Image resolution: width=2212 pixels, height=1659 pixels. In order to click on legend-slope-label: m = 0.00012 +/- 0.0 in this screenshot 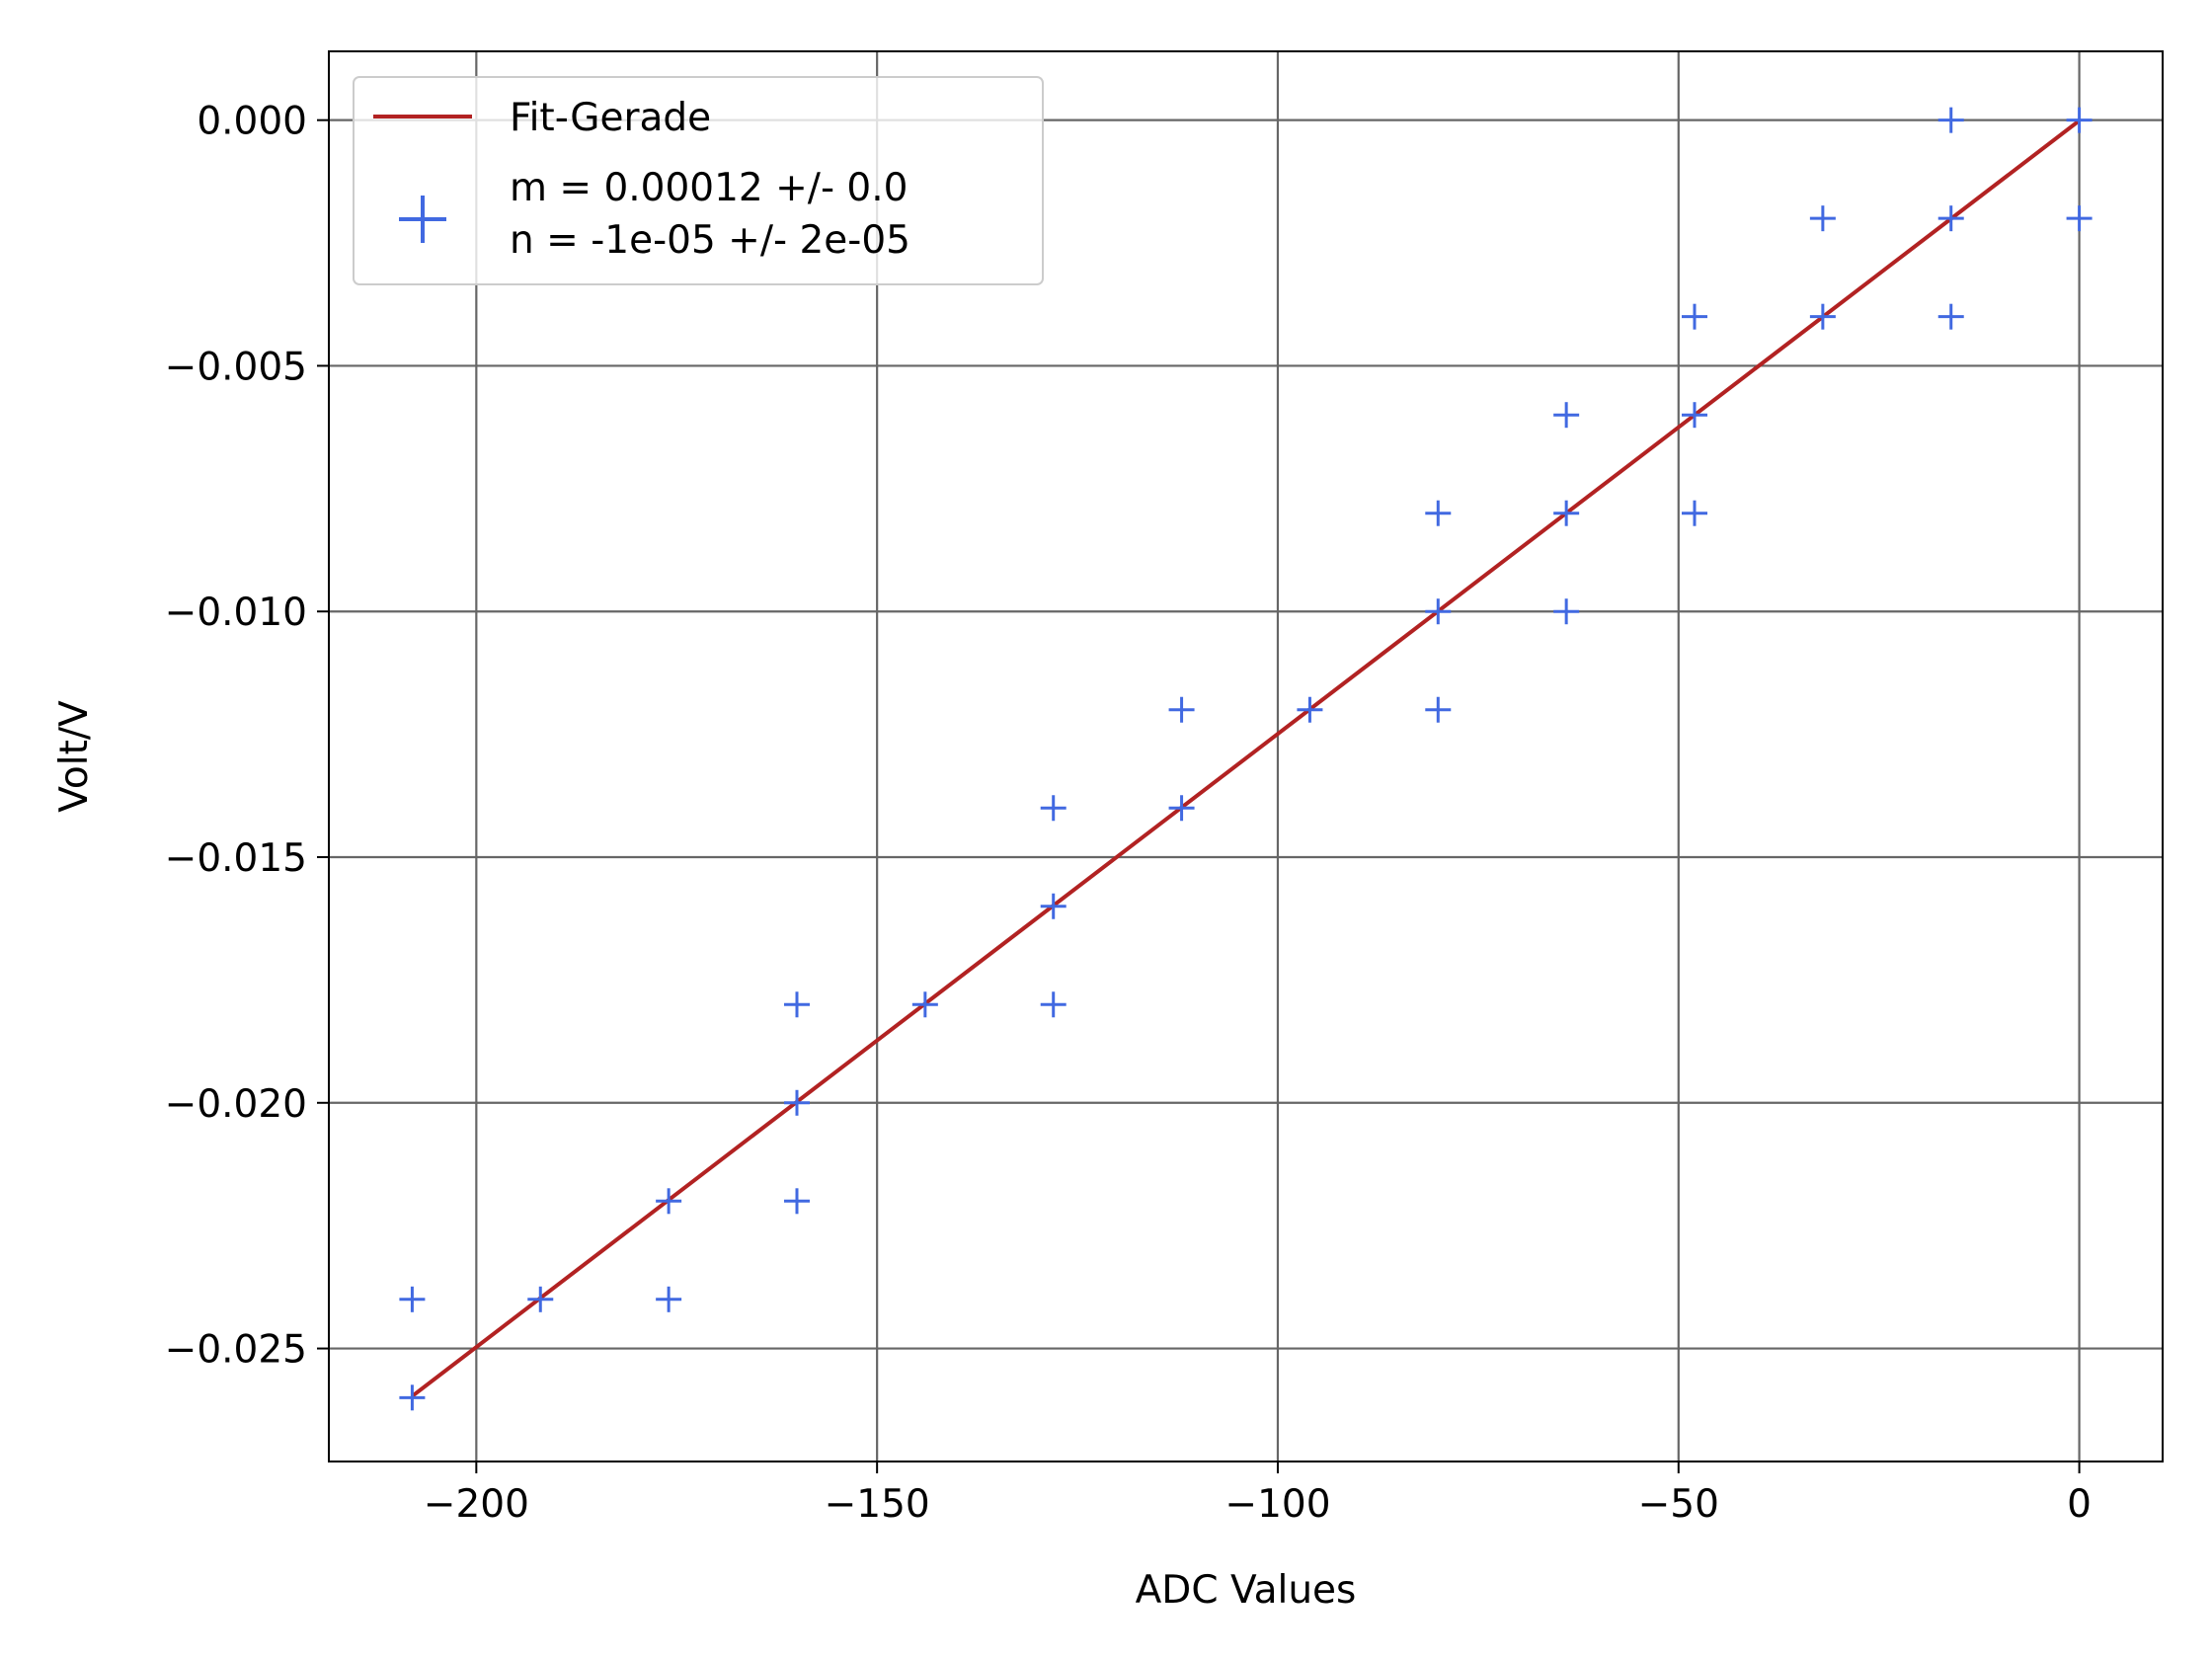, I will do `click(709, 188)`.